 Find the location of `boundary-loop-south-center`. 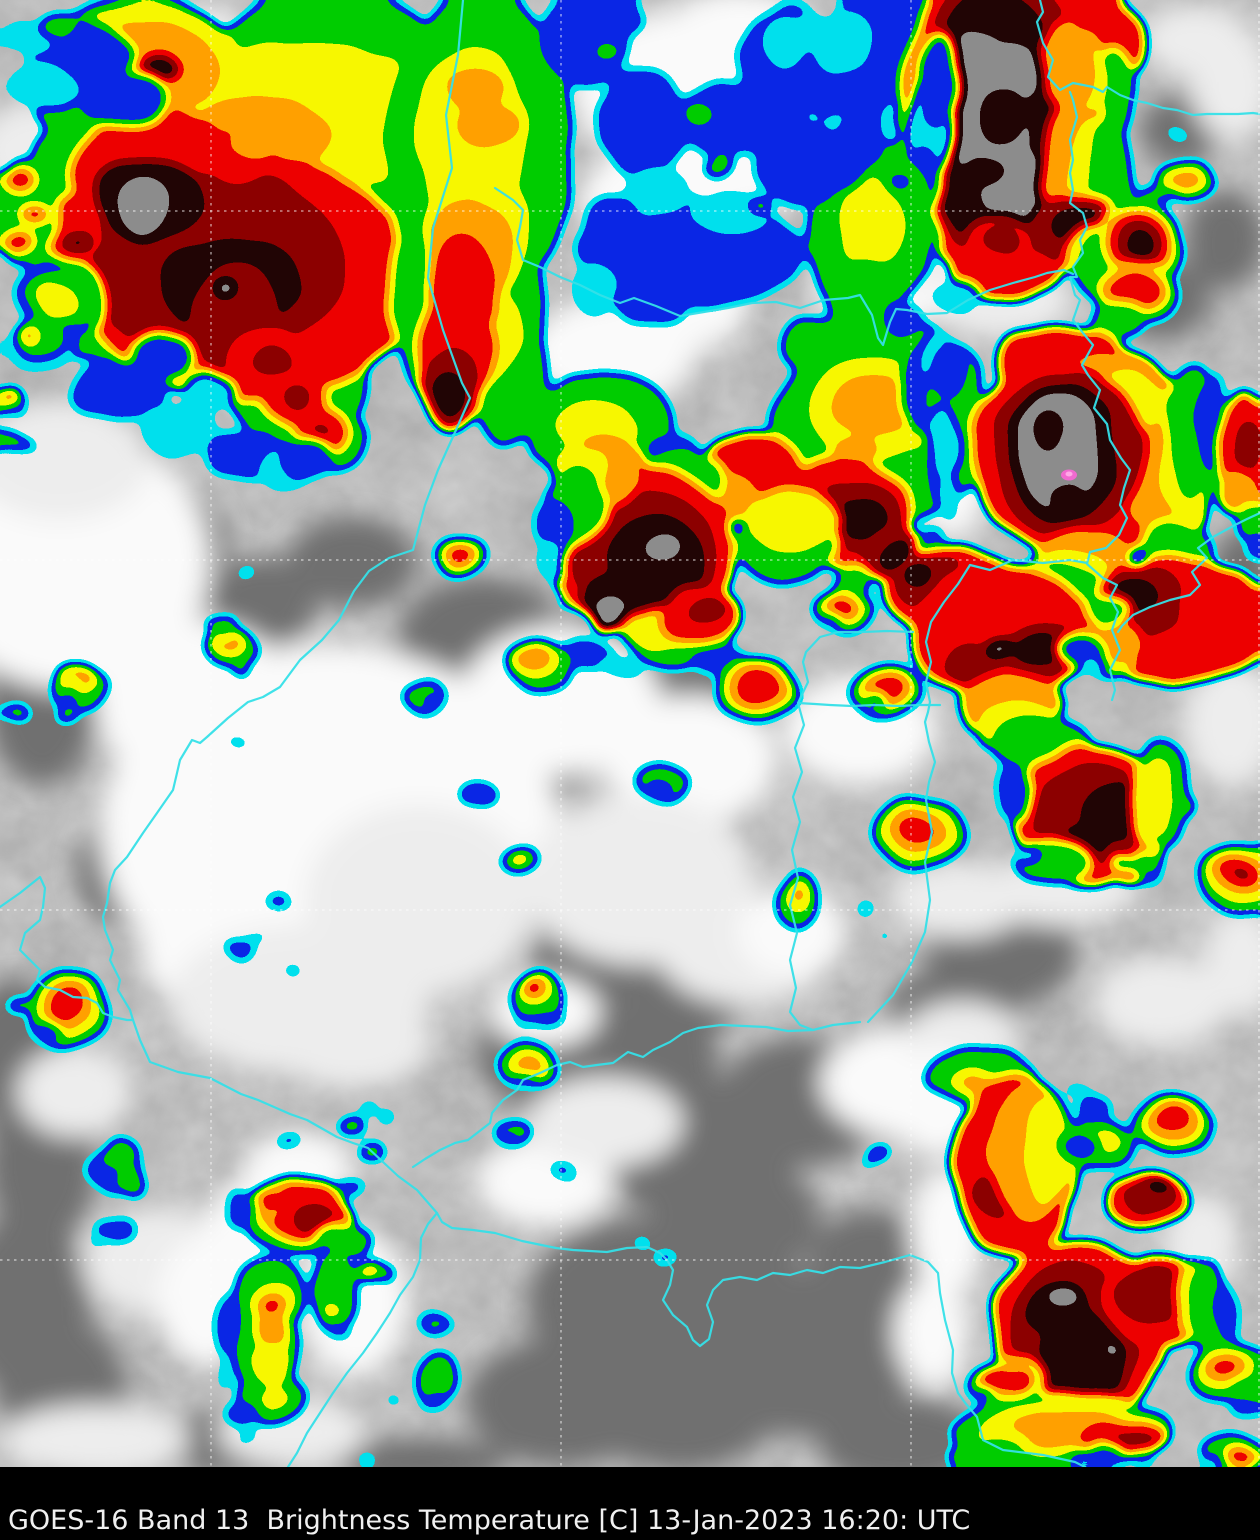

boundary-loop-south-center is located at coordinates (636, 1094).